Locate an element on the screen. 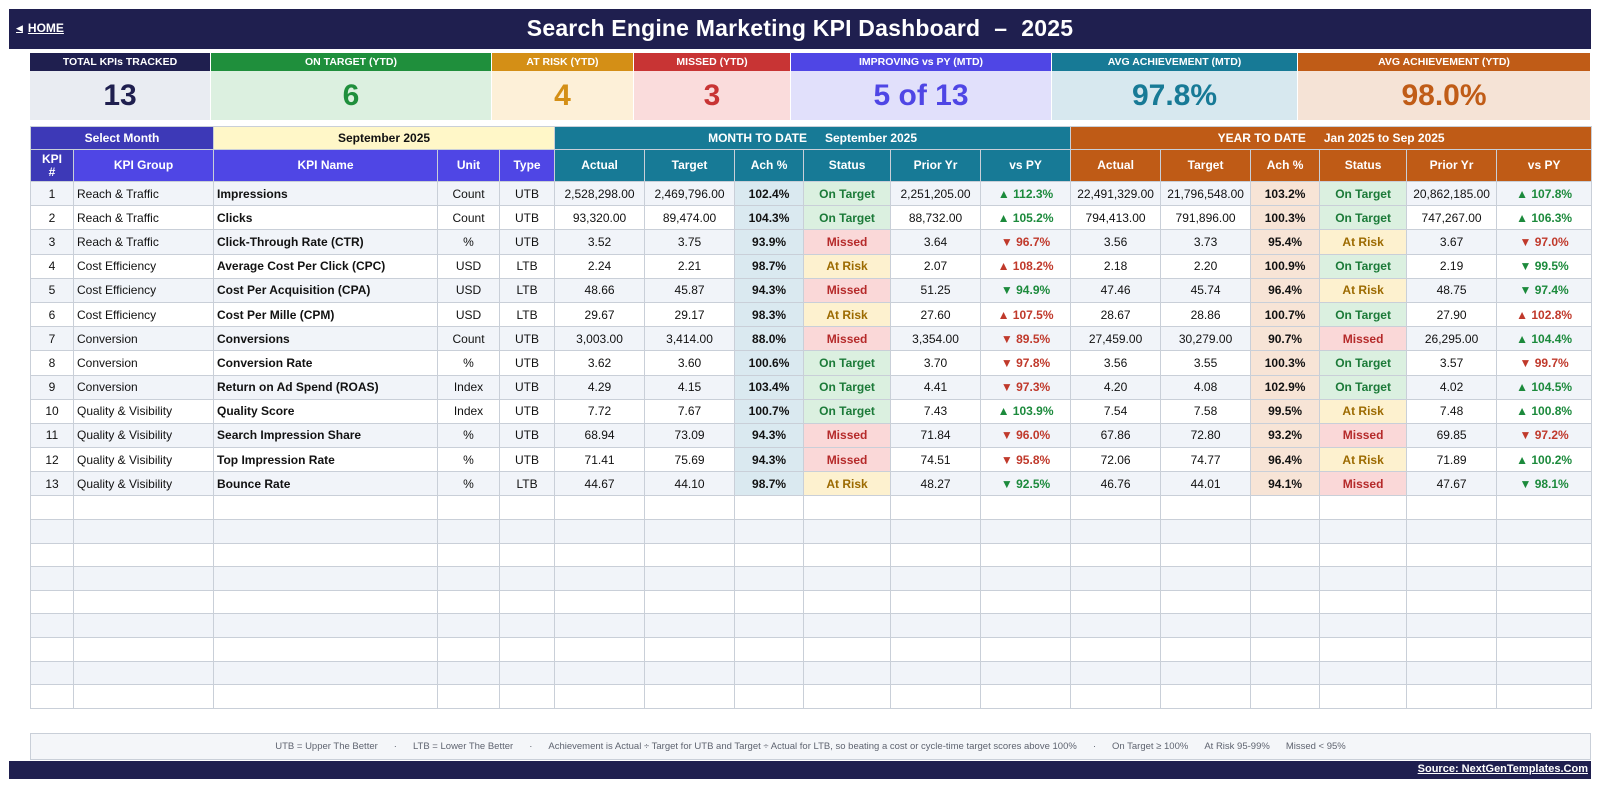  month-selector: September 2025 is located at coordinates (384, 138).